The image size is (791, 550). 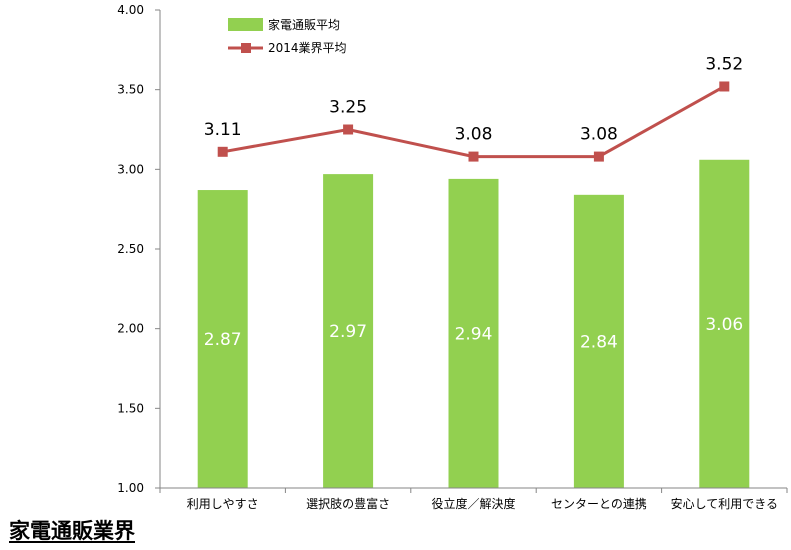 I want to click on x-tick-label: センターとの連携, so click(x=599, y=503).